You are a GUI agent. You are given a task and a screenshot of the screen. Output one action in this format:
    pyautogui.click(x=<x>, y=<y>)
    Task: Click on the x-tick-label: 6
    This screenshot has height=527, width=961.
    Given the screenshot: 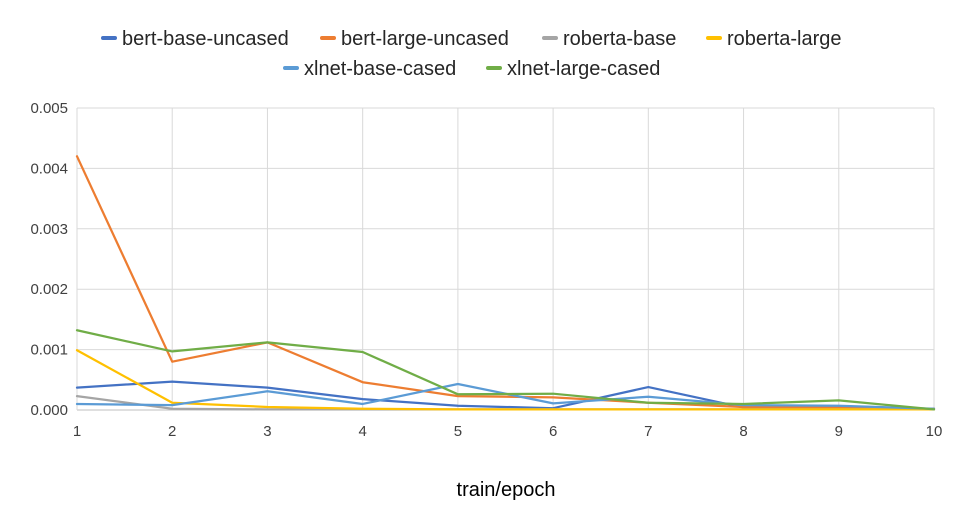 What is the action you would take?
    pyautogui.click(x=553, y=431)
    